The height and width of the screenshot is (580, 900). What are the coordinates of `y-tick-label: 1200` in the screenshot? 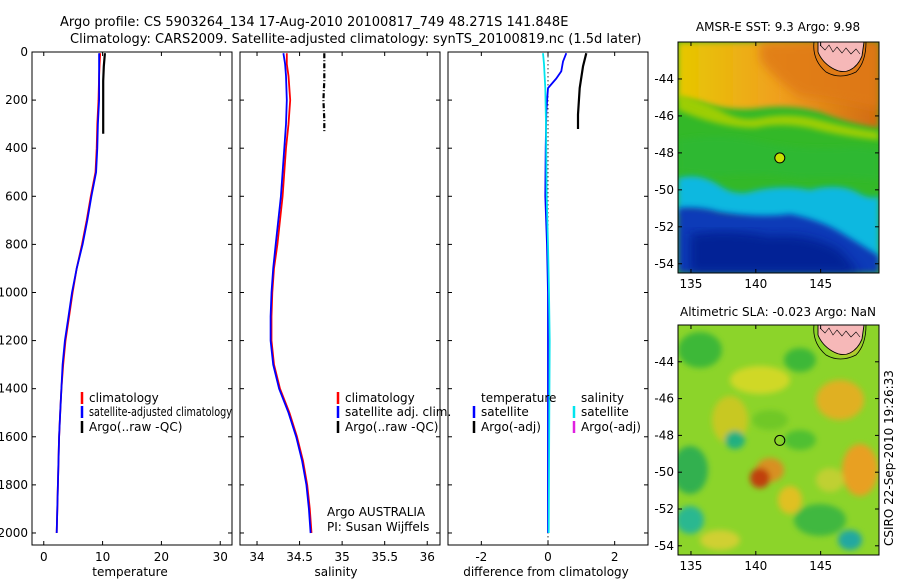 It's located at (14, 341).